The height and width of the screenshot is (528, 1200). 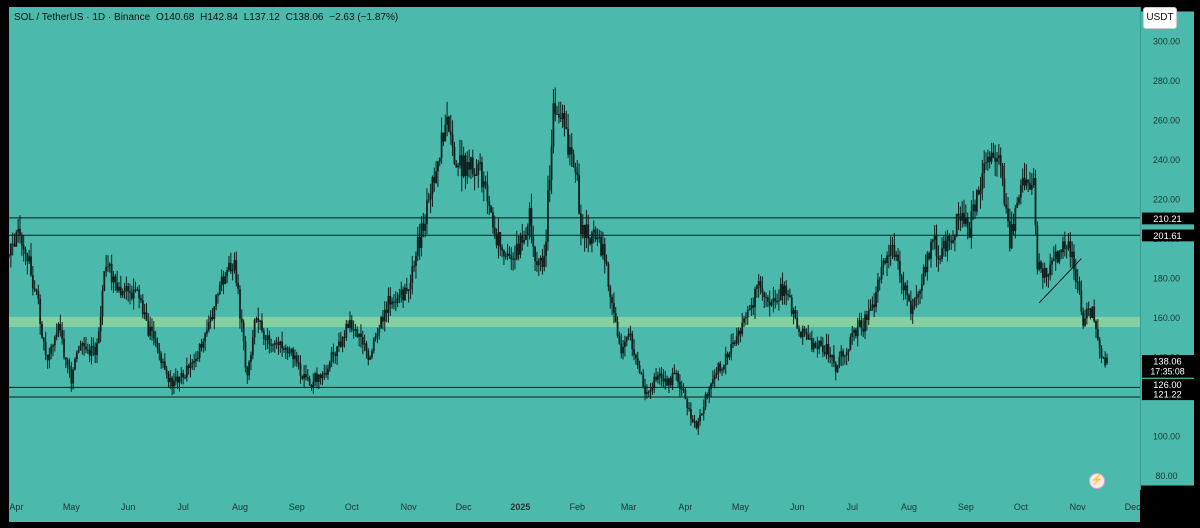 I want to click on price-tick-label: 180.00, so click(x=1166, y=279).